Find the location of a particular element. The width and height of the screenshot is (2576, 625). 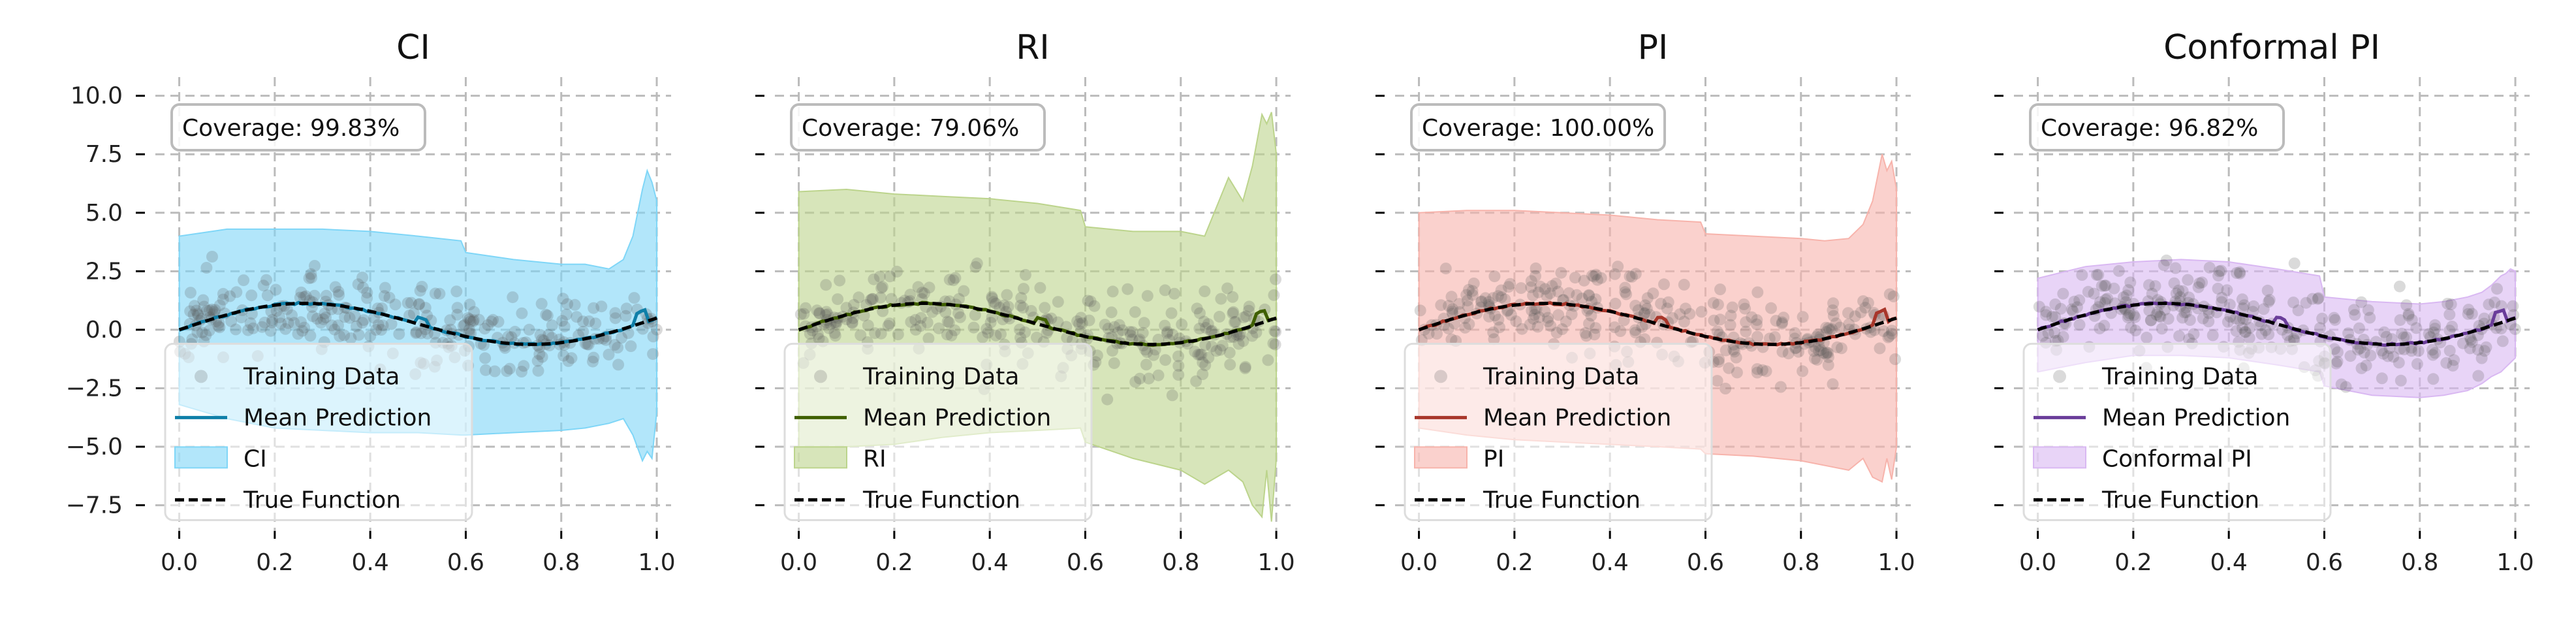

legend-label-training: Training Data is located at coordinates (321, 376).